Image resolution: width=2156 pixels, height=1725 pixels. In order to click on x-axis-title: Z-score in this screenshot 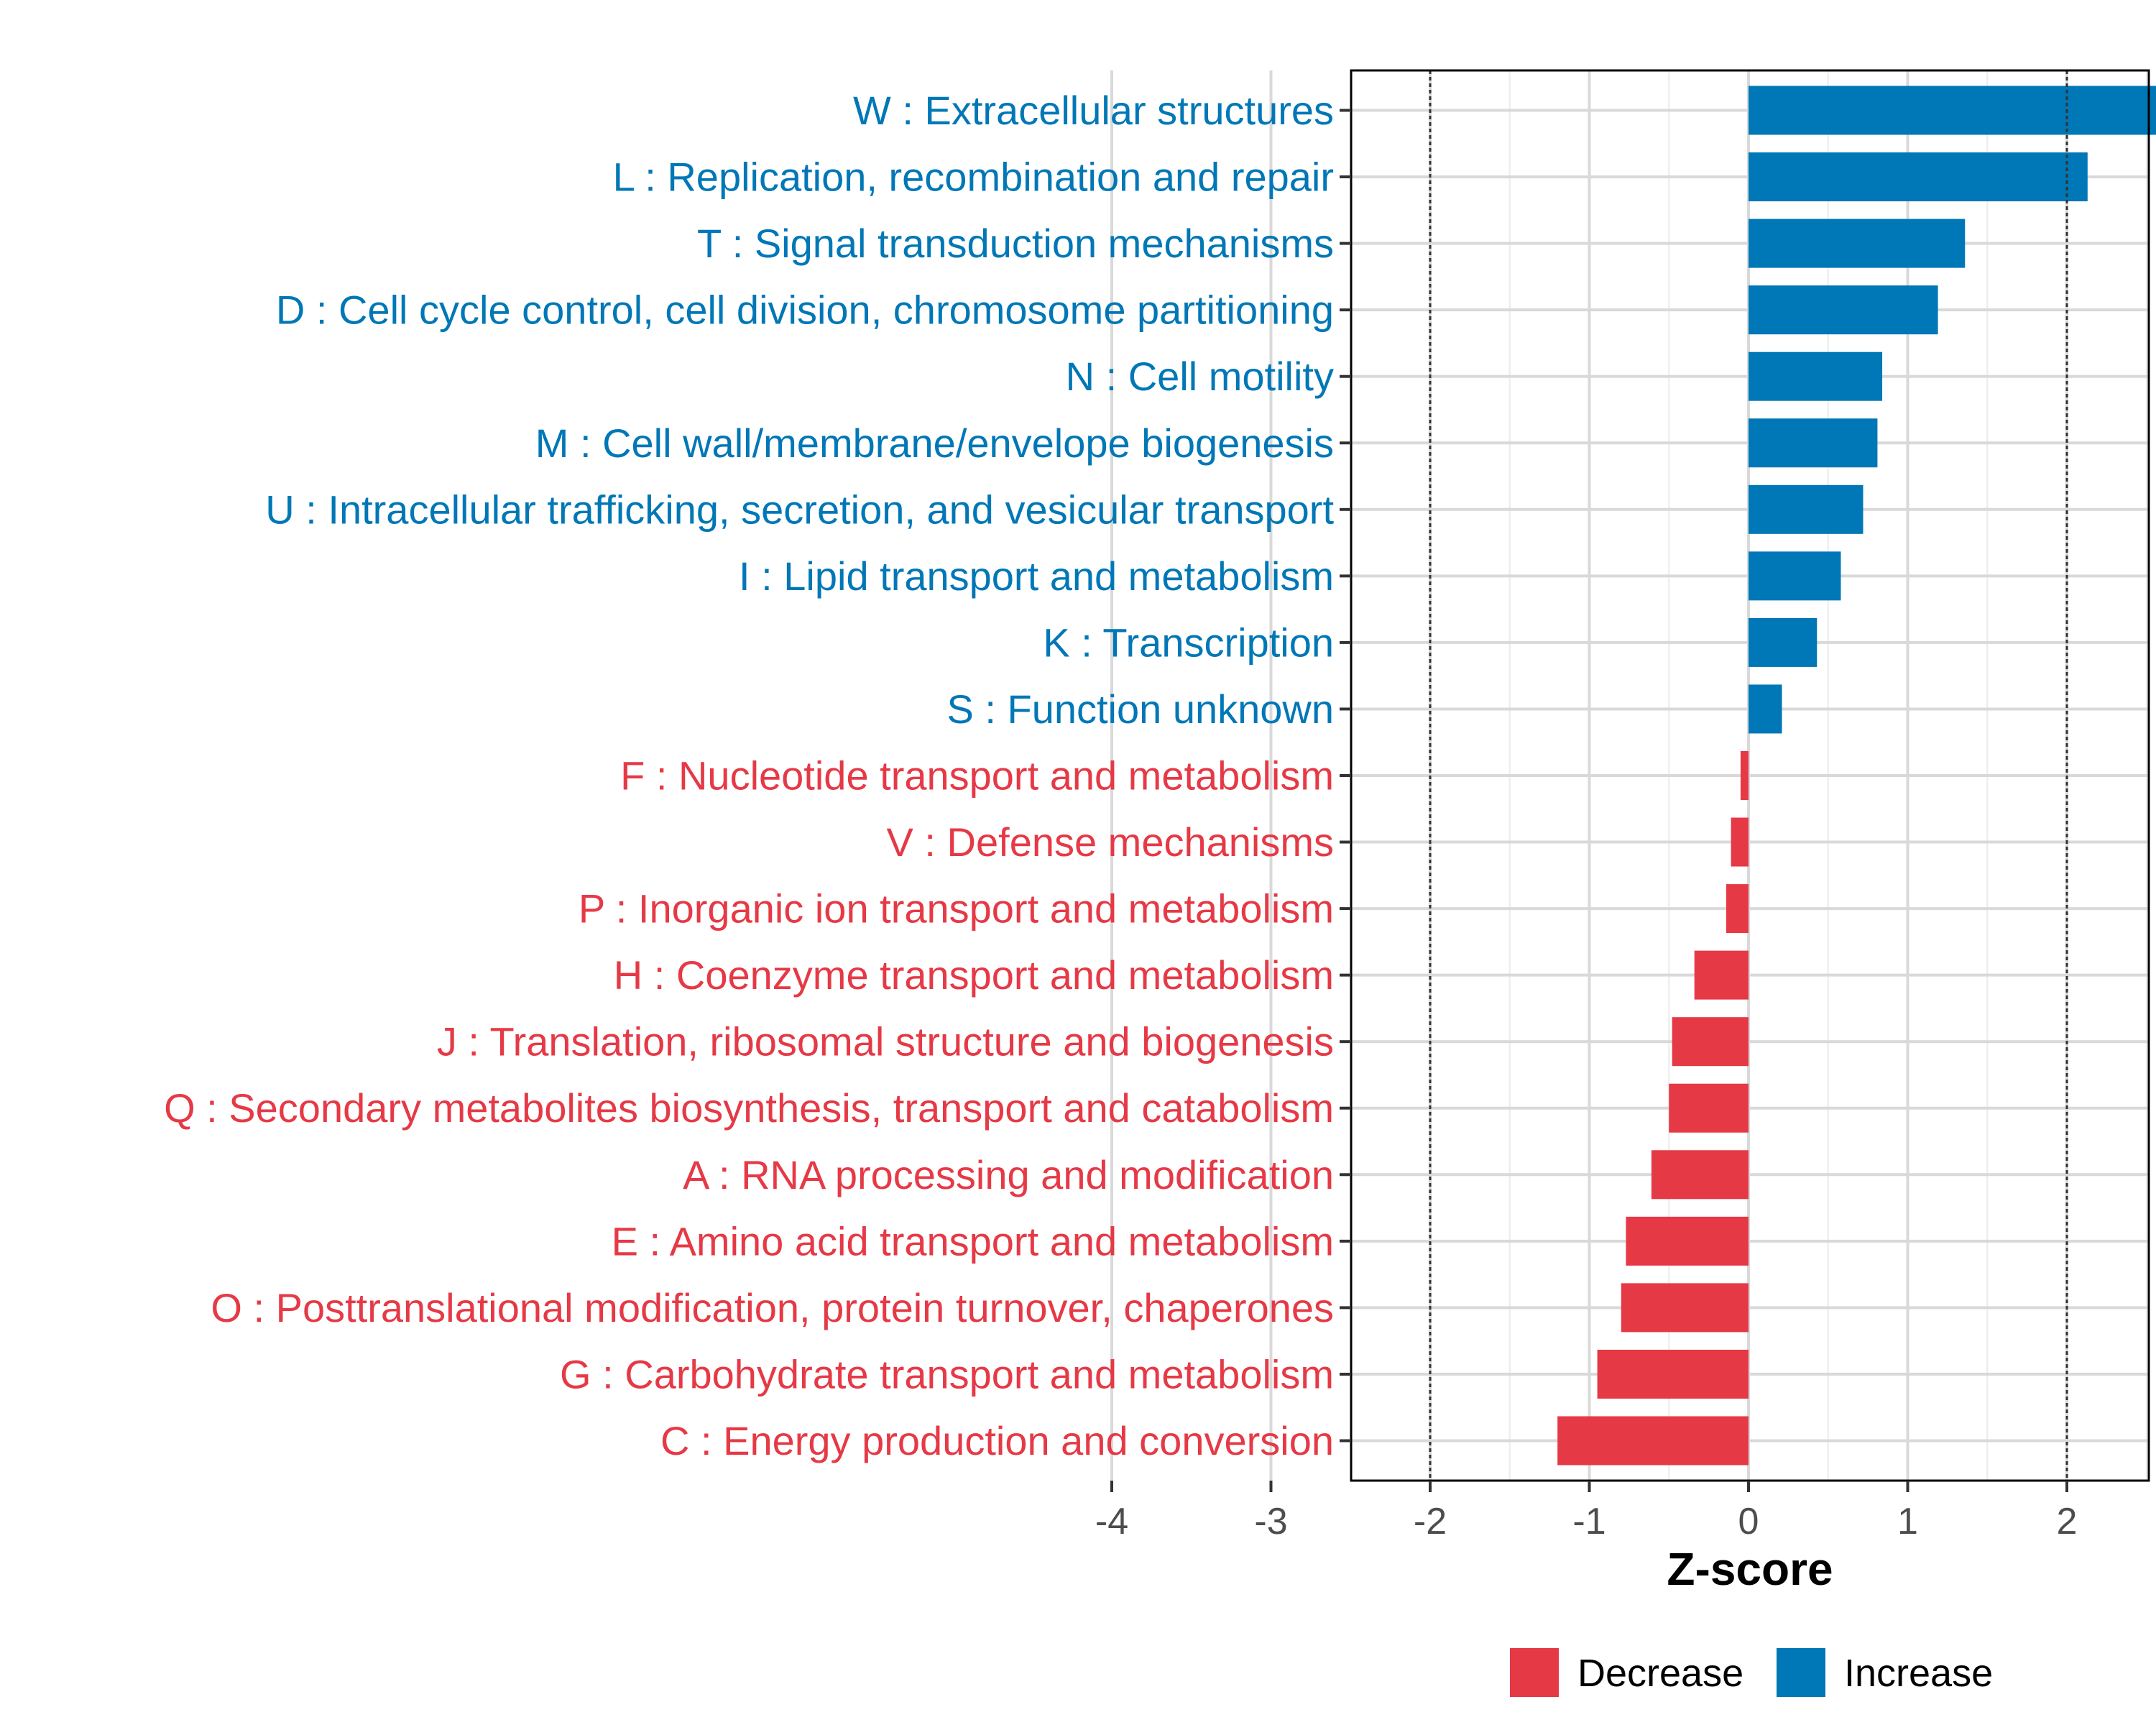, I will do `click(1750, 1569)`.